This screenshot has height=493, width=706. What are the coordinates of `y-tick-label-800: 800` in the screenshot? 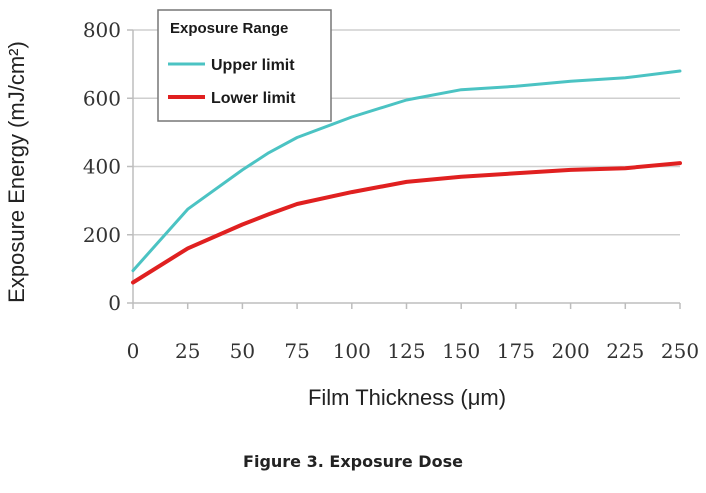 It's located at (102, 30).